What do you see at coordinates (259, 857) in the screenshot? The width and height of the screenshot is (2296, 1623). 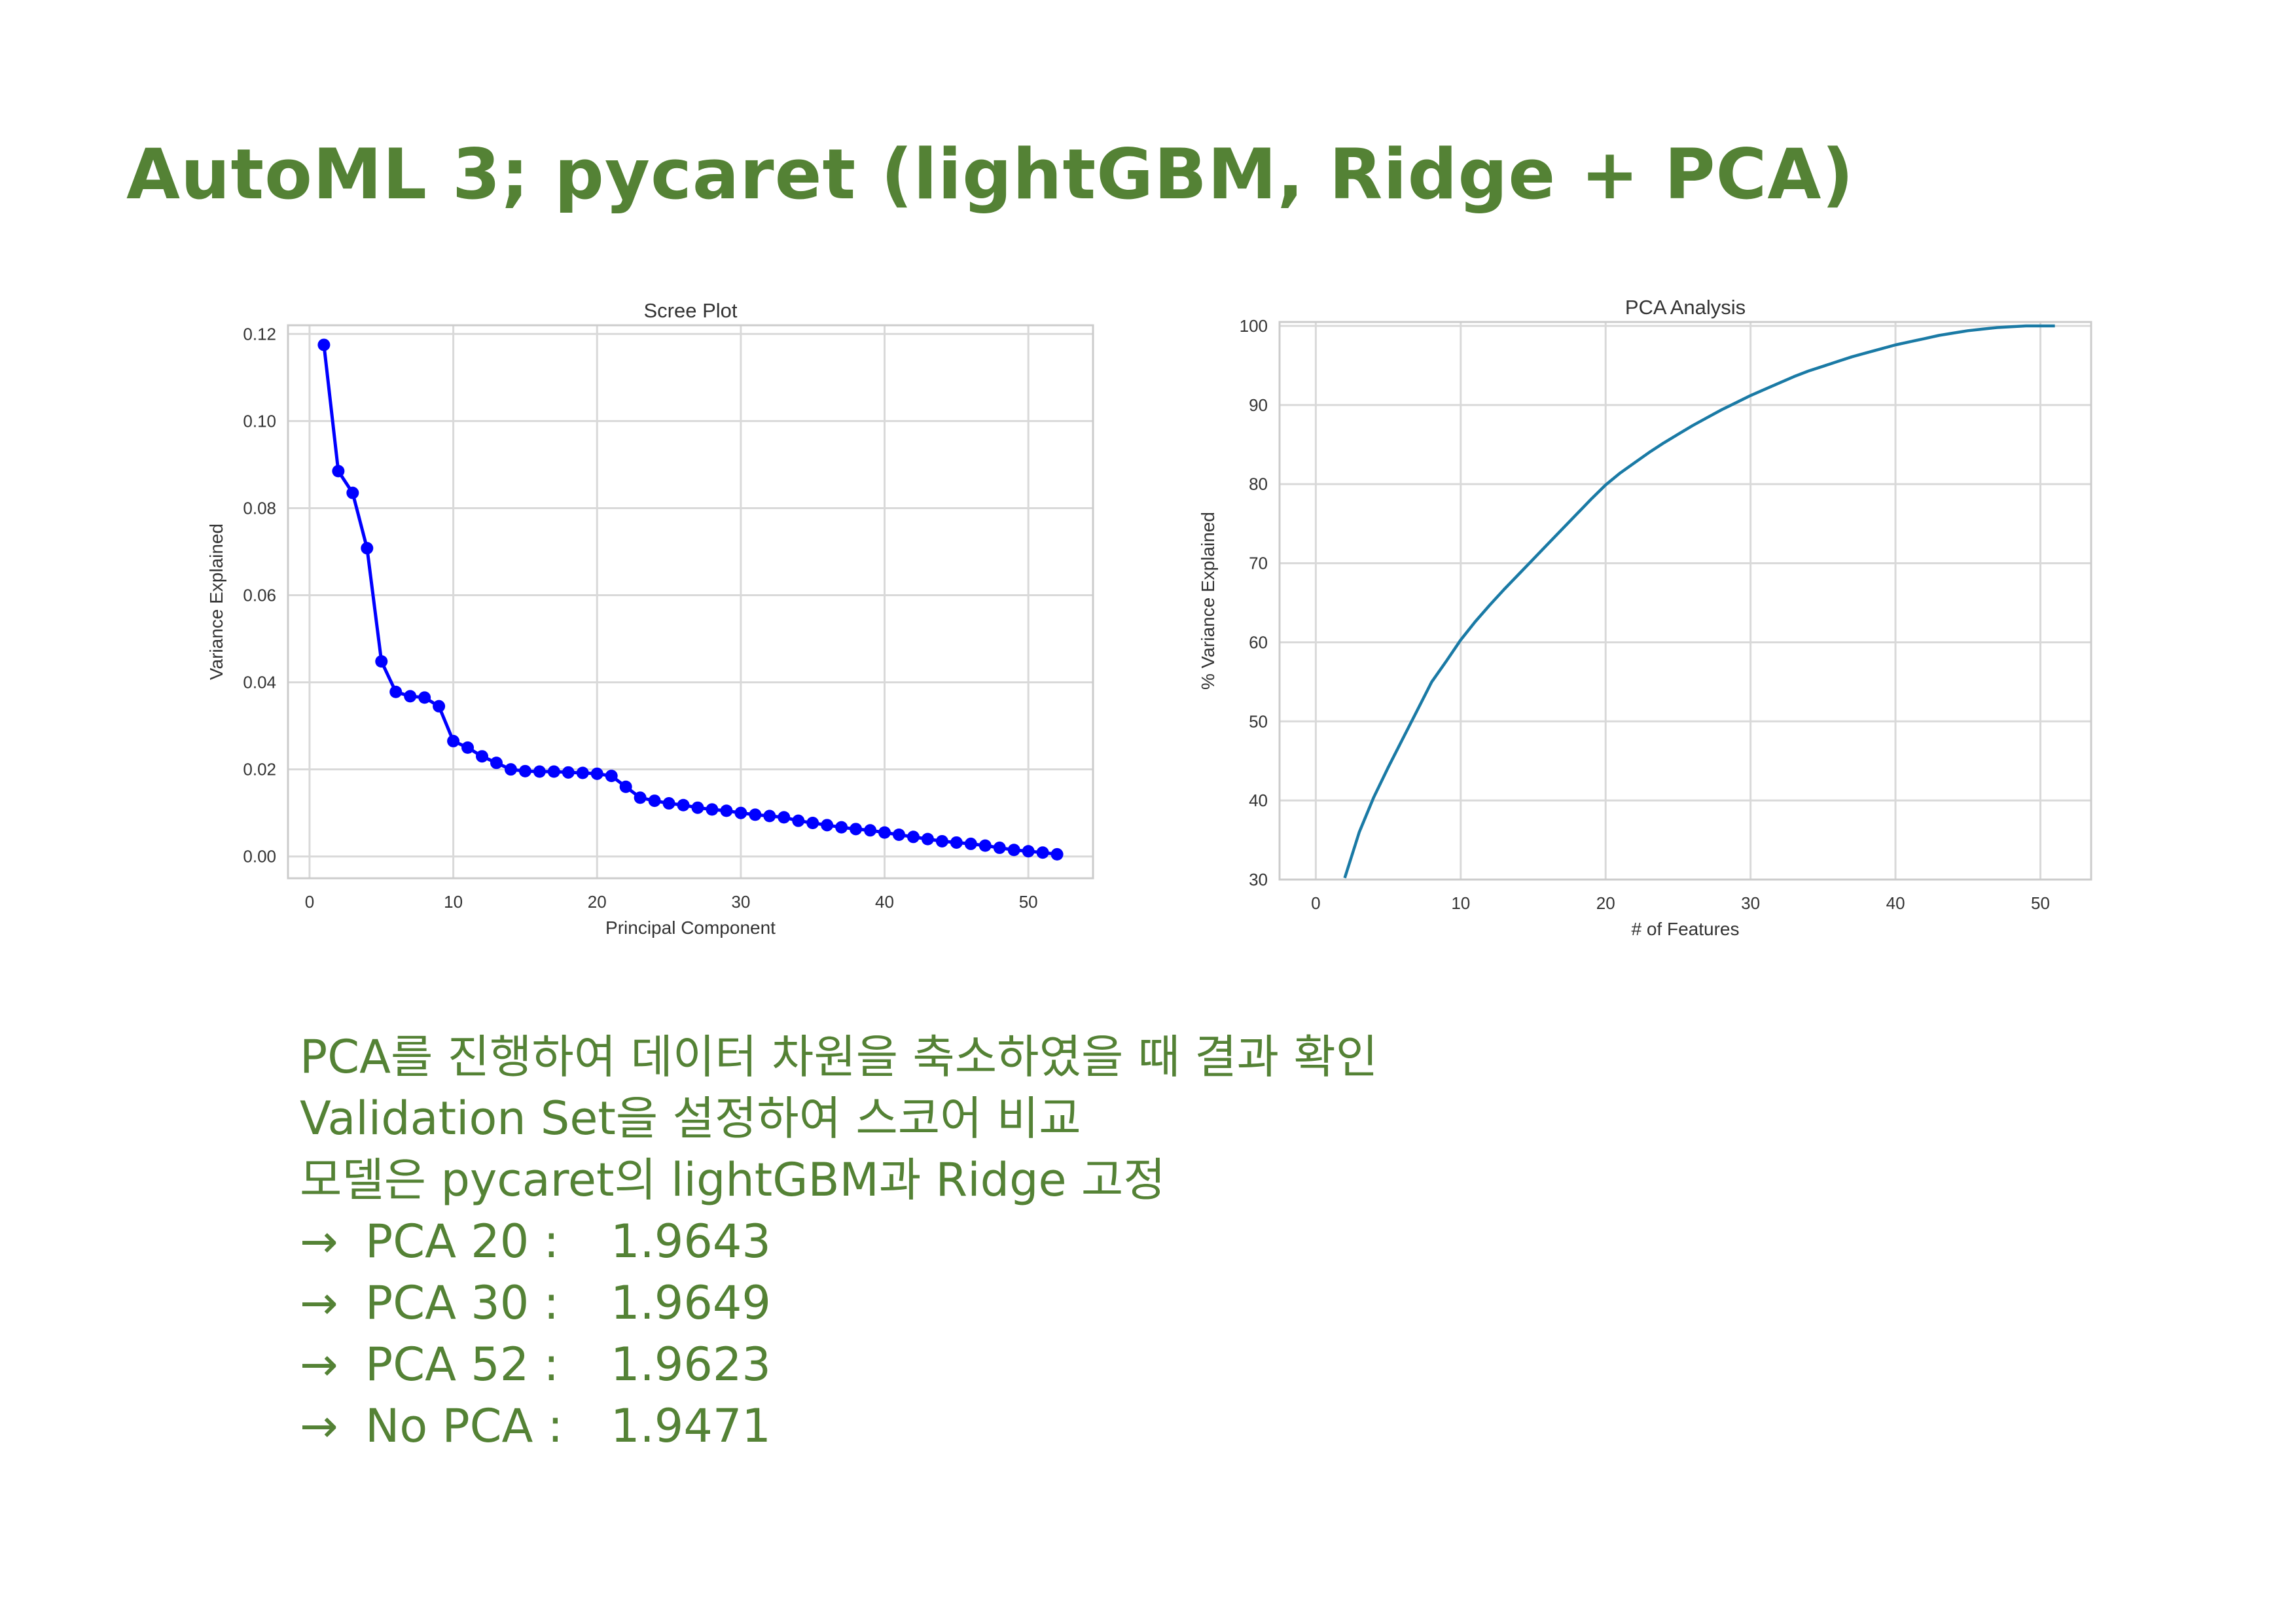 I see `y-tick-label: 0.00` at bounding box center [259, 857].